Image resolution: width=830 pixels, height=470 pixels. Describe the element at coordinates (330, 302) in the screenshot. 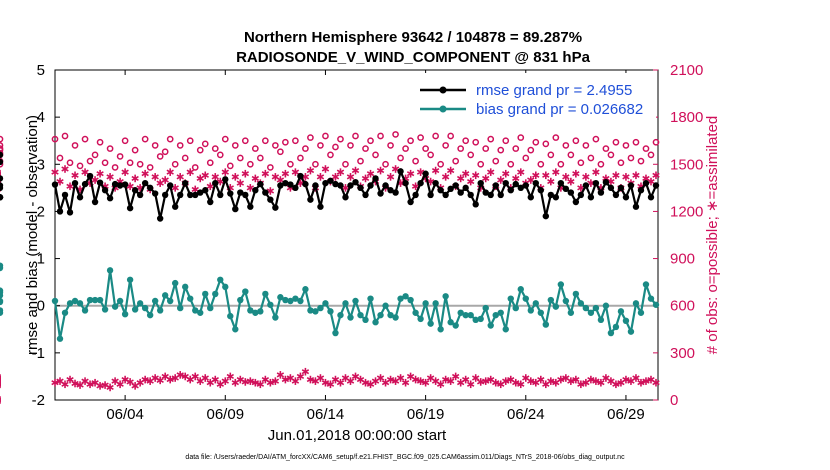

I see `bias-series` at that location.